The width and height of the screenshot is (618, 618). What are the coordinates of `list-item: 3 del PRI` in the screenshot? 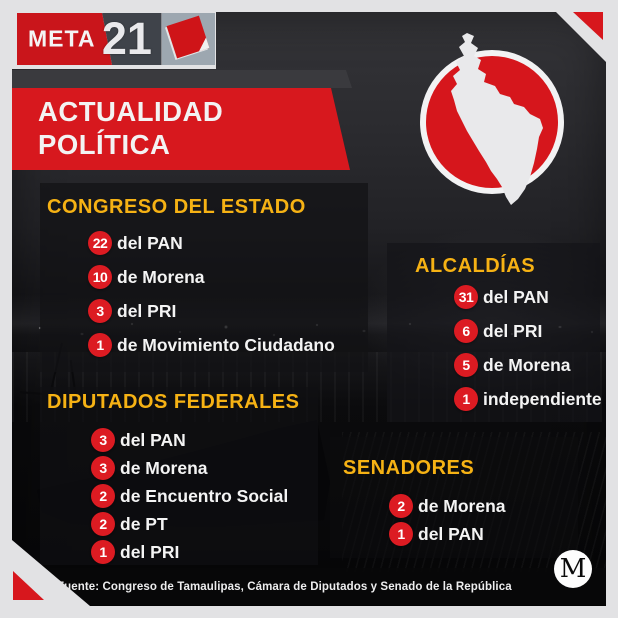 It's located at (228, 311).